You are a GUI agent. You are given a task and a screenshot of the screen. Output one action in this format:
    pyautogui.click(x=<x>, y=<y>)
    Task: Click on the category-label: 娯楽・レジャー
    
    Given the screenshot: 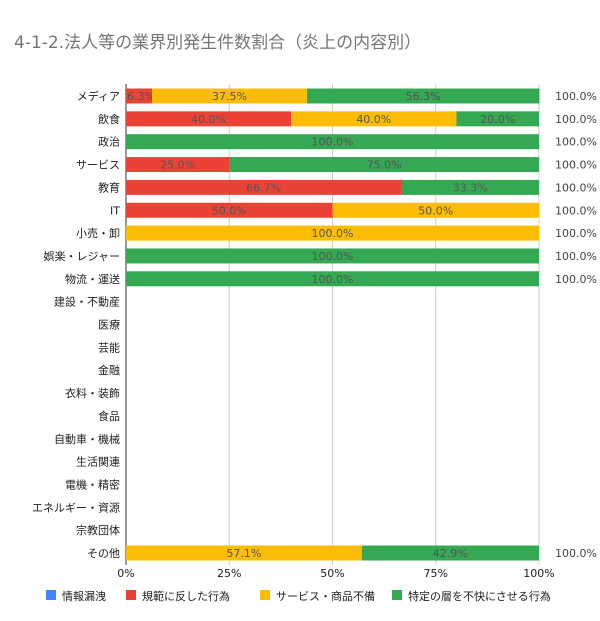 What is the action you would take?
    pyautogui.click(x=82, y=256)
    